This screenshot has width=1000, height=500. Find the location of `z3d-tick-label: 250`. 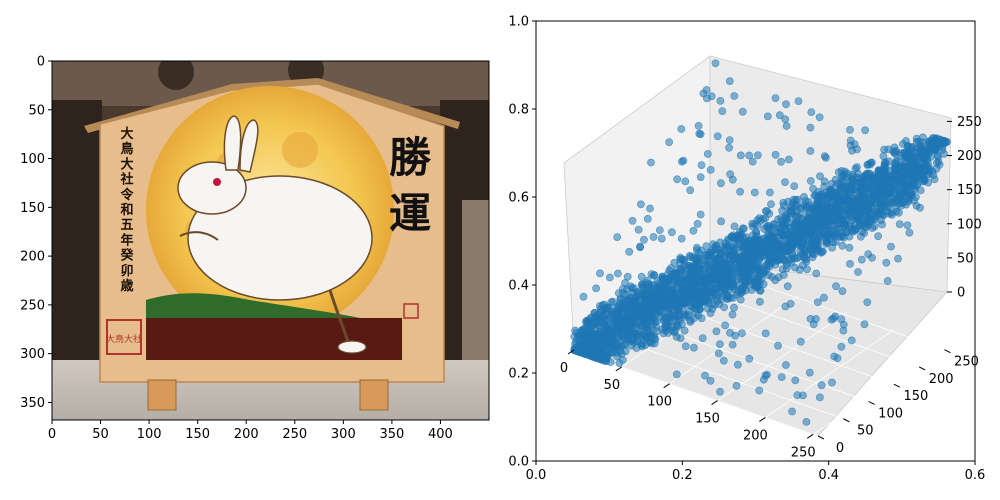

z3d-tick-label: 250 is located at coordinates (969, 122).